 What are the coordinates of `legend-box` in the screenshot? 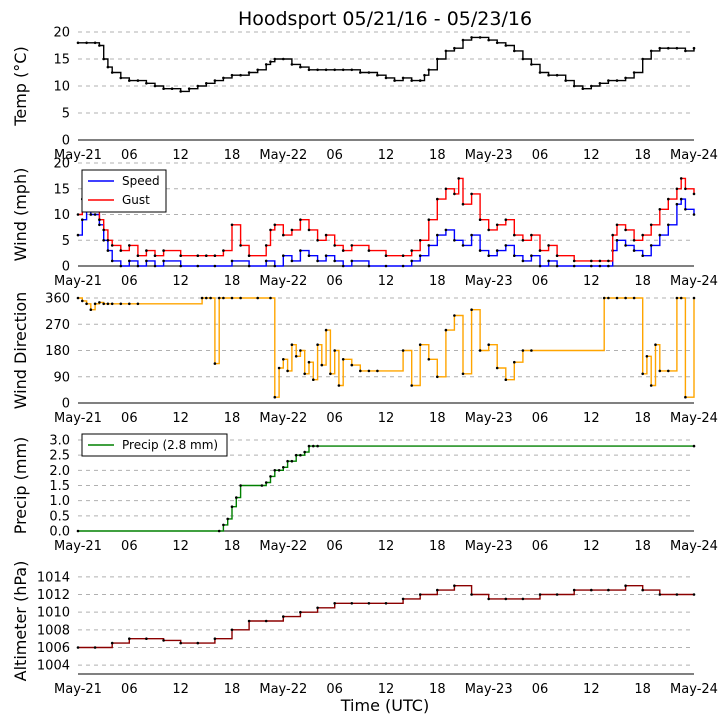 It's located at (154, 445).